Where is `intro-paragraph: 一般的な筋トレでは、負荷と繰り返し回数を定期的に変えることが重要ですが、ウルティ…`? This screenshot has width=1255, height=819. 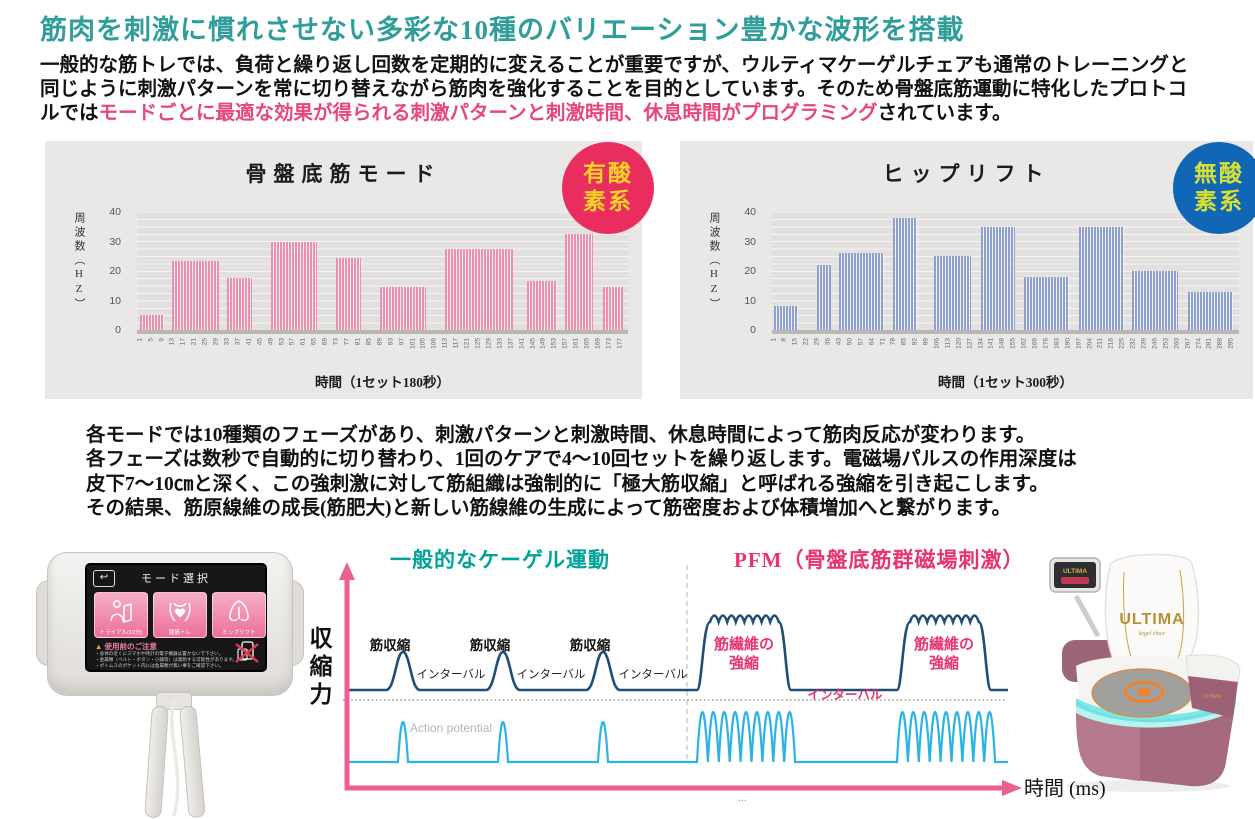
intro-paragraph: 一般的な筋トレでは、負荷と繰り返し回数を定期的に変えることが重要ですが、ウルティ… is located at coordinates (646, 89).